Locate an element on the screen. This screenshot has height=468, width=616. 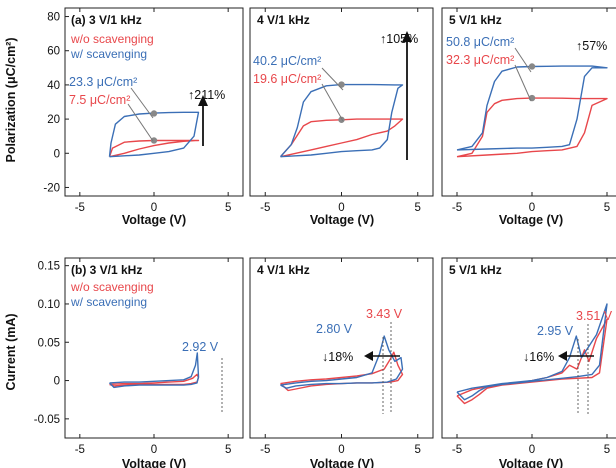
panel-title: (b) 3 V/1 kHz is located at coordinates (106, 270).